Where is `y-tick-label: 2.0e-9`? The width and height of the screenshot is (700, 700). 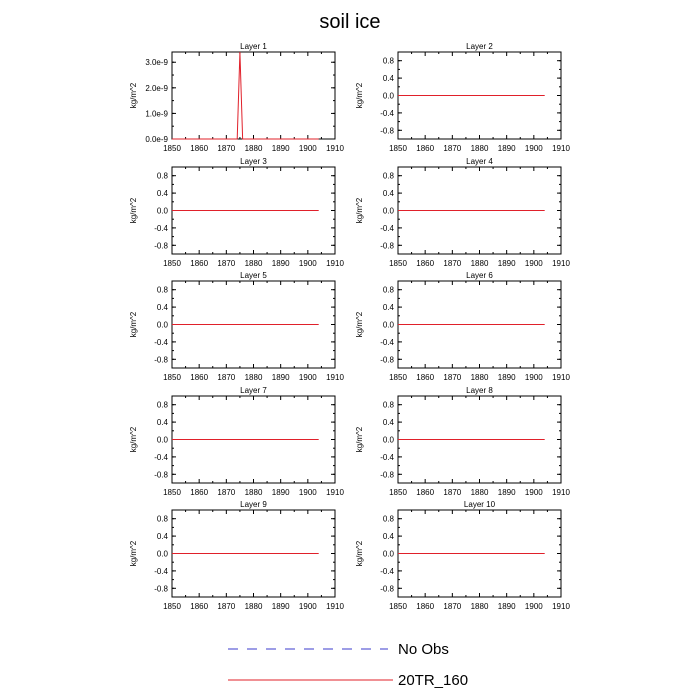
y-tick-label: 2.0e-9 is located at coordinates (156, 88).